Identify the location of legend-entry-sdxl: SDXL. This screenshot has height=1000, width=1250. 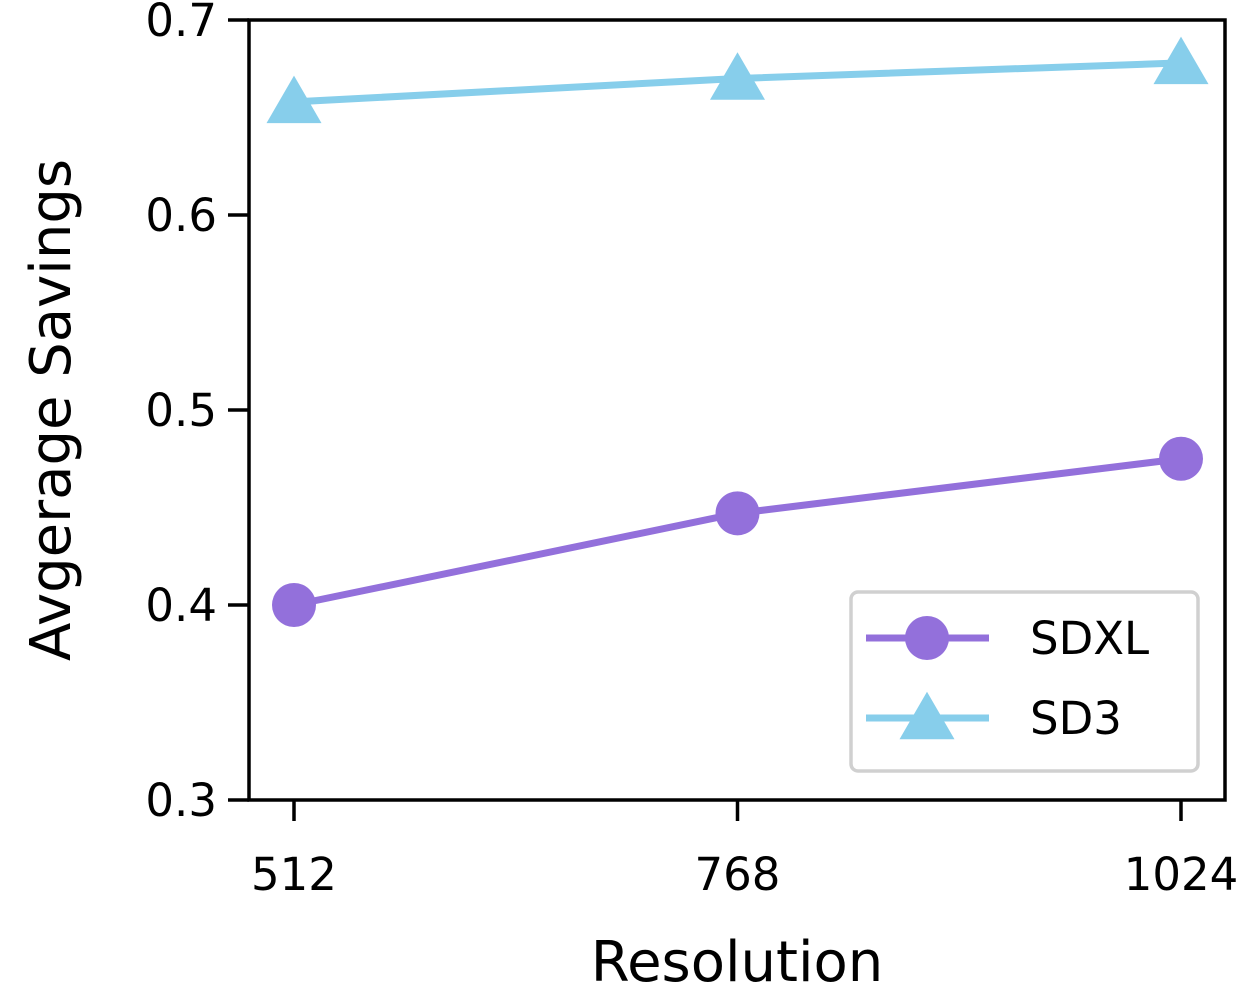
(1007, 638).